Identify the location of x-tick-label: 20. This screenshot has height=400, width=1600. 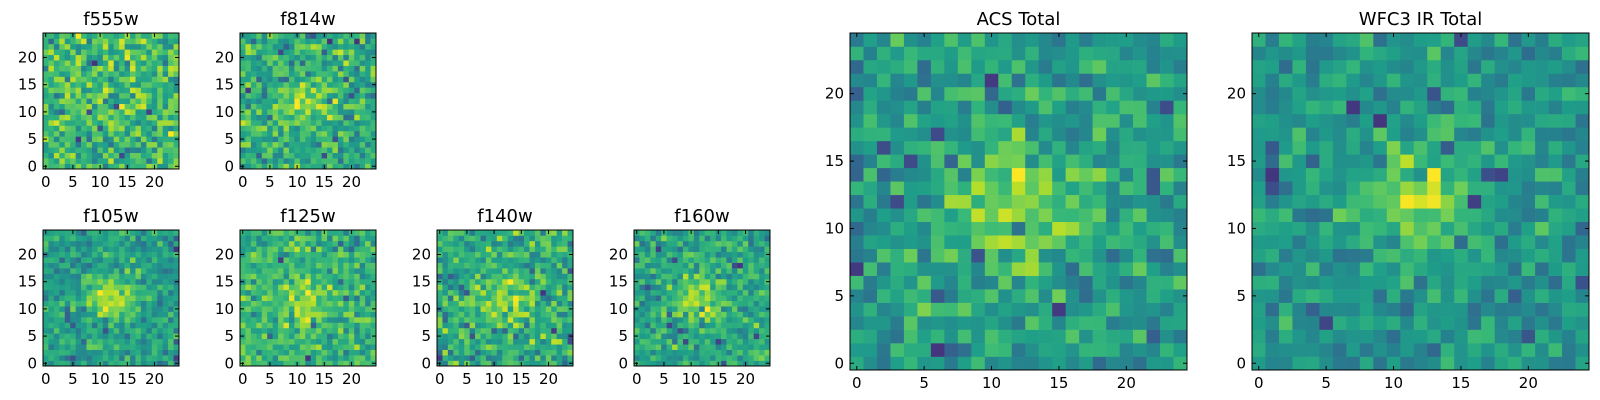
(745, 379).